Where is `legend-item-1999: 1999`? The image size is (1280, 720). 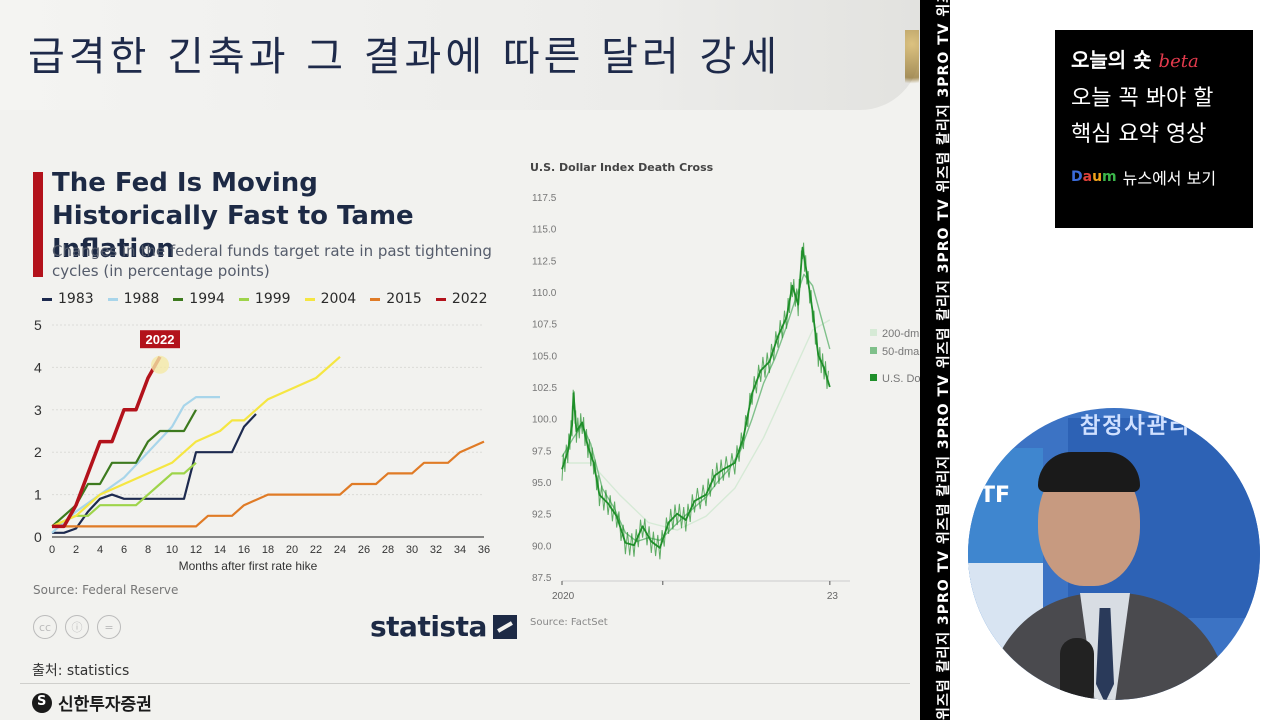
legend-item-1999: 1999 is located at coordinates (264, 299).